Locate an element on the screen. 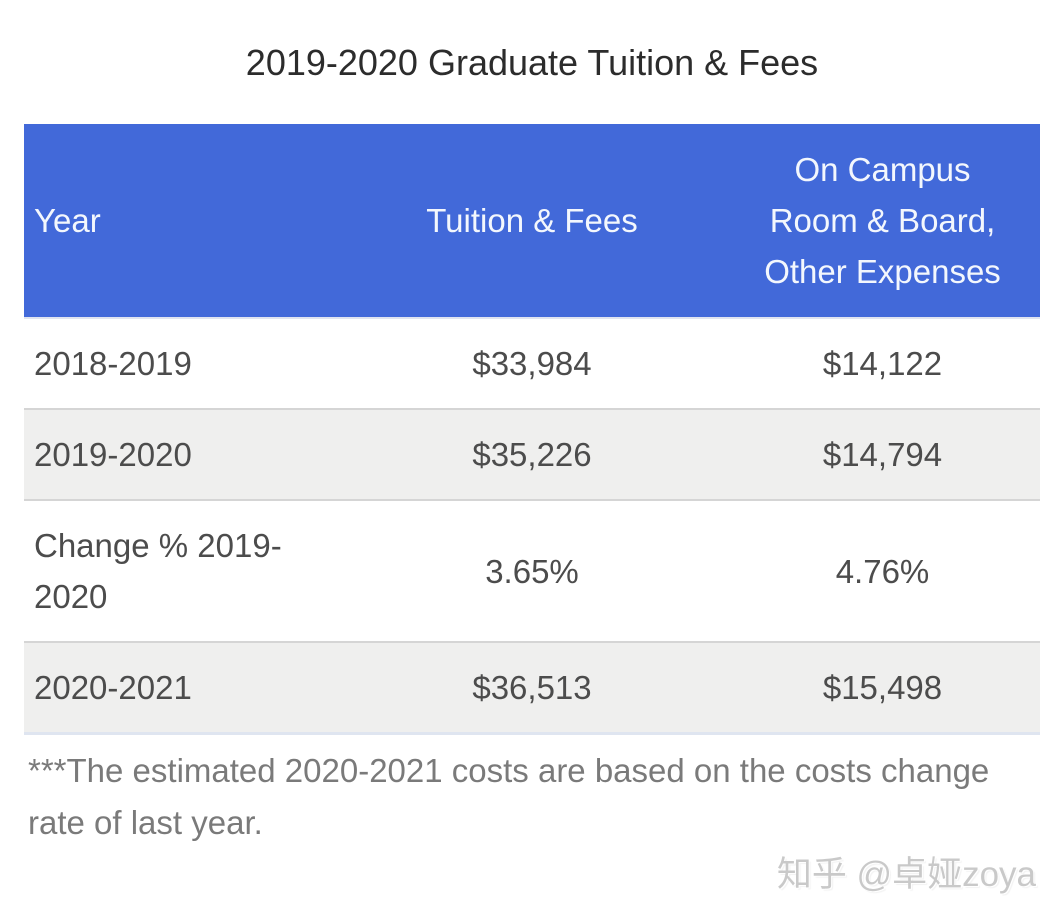  row-label-cell: 2019-2020 is located at coordinates (181, 454).